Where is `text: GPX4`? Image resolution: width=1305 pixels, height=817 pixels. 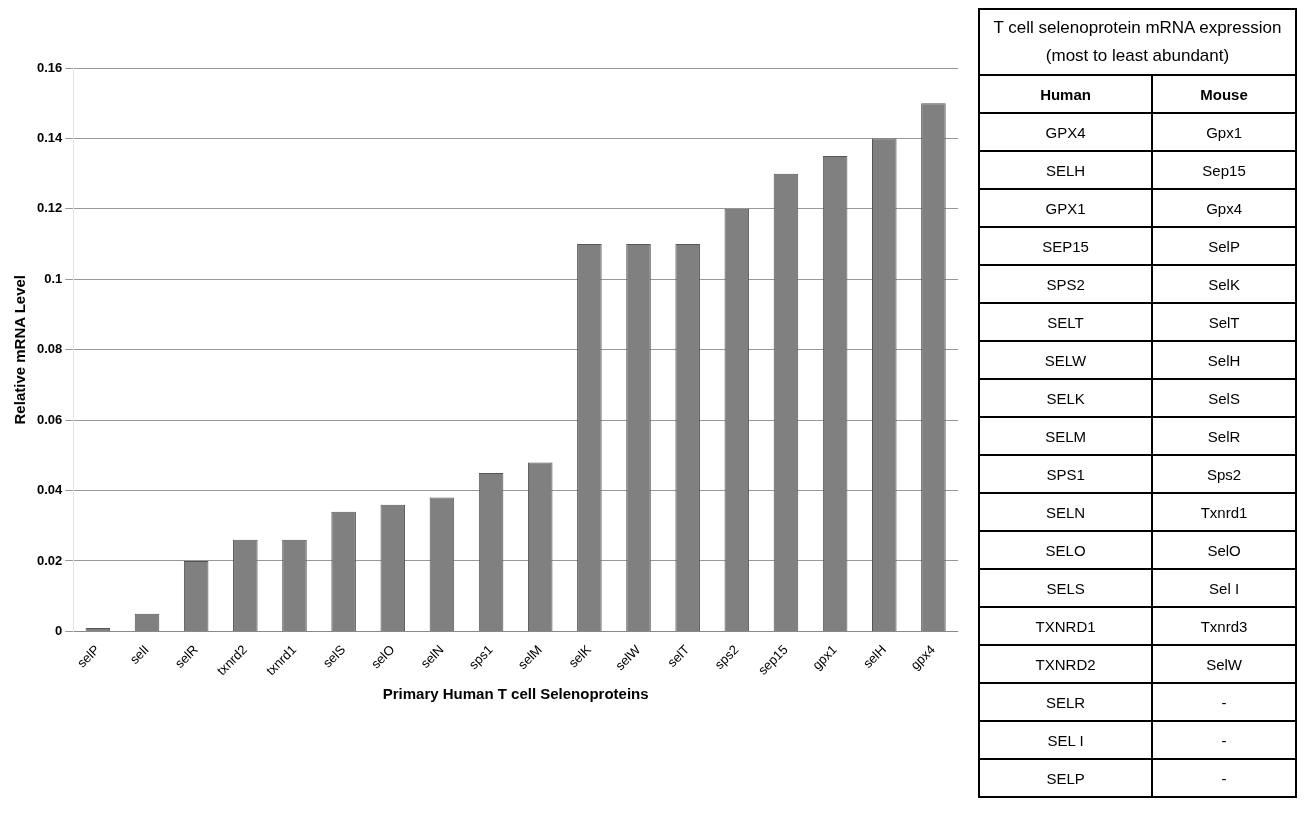
text: GPX4 is located at coordinates (1066, 132).